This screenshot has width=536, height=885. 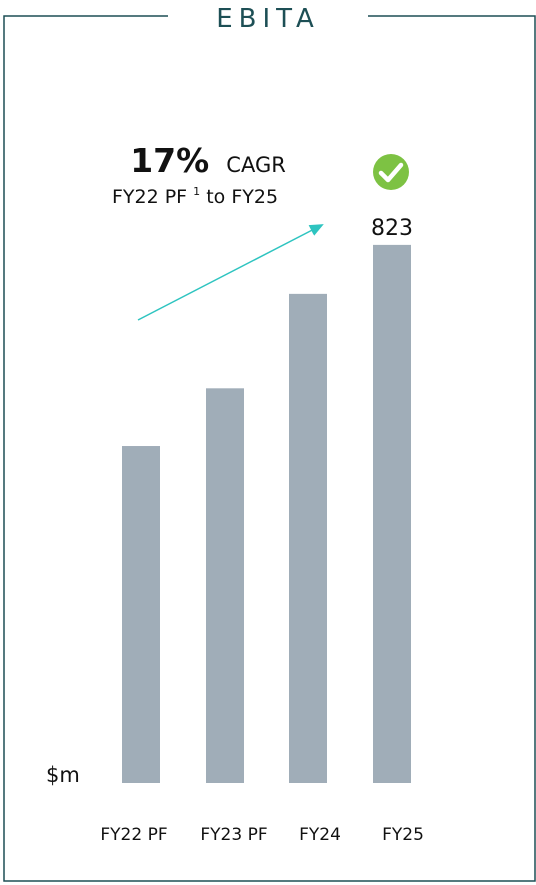 I want to click on bar-fy23-pf, so click(x=225, y=585).